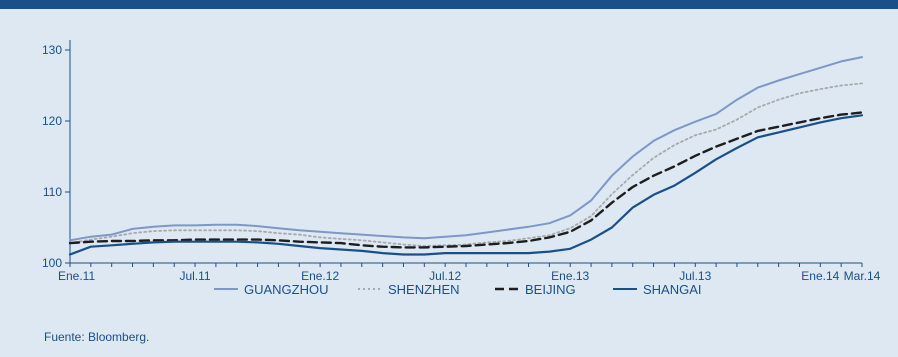  What do you see at coordinates (424, 289) in the screenshot?
I see `legend-label-shenzhen: SHENZHEN` at bounding box center [424, 289].